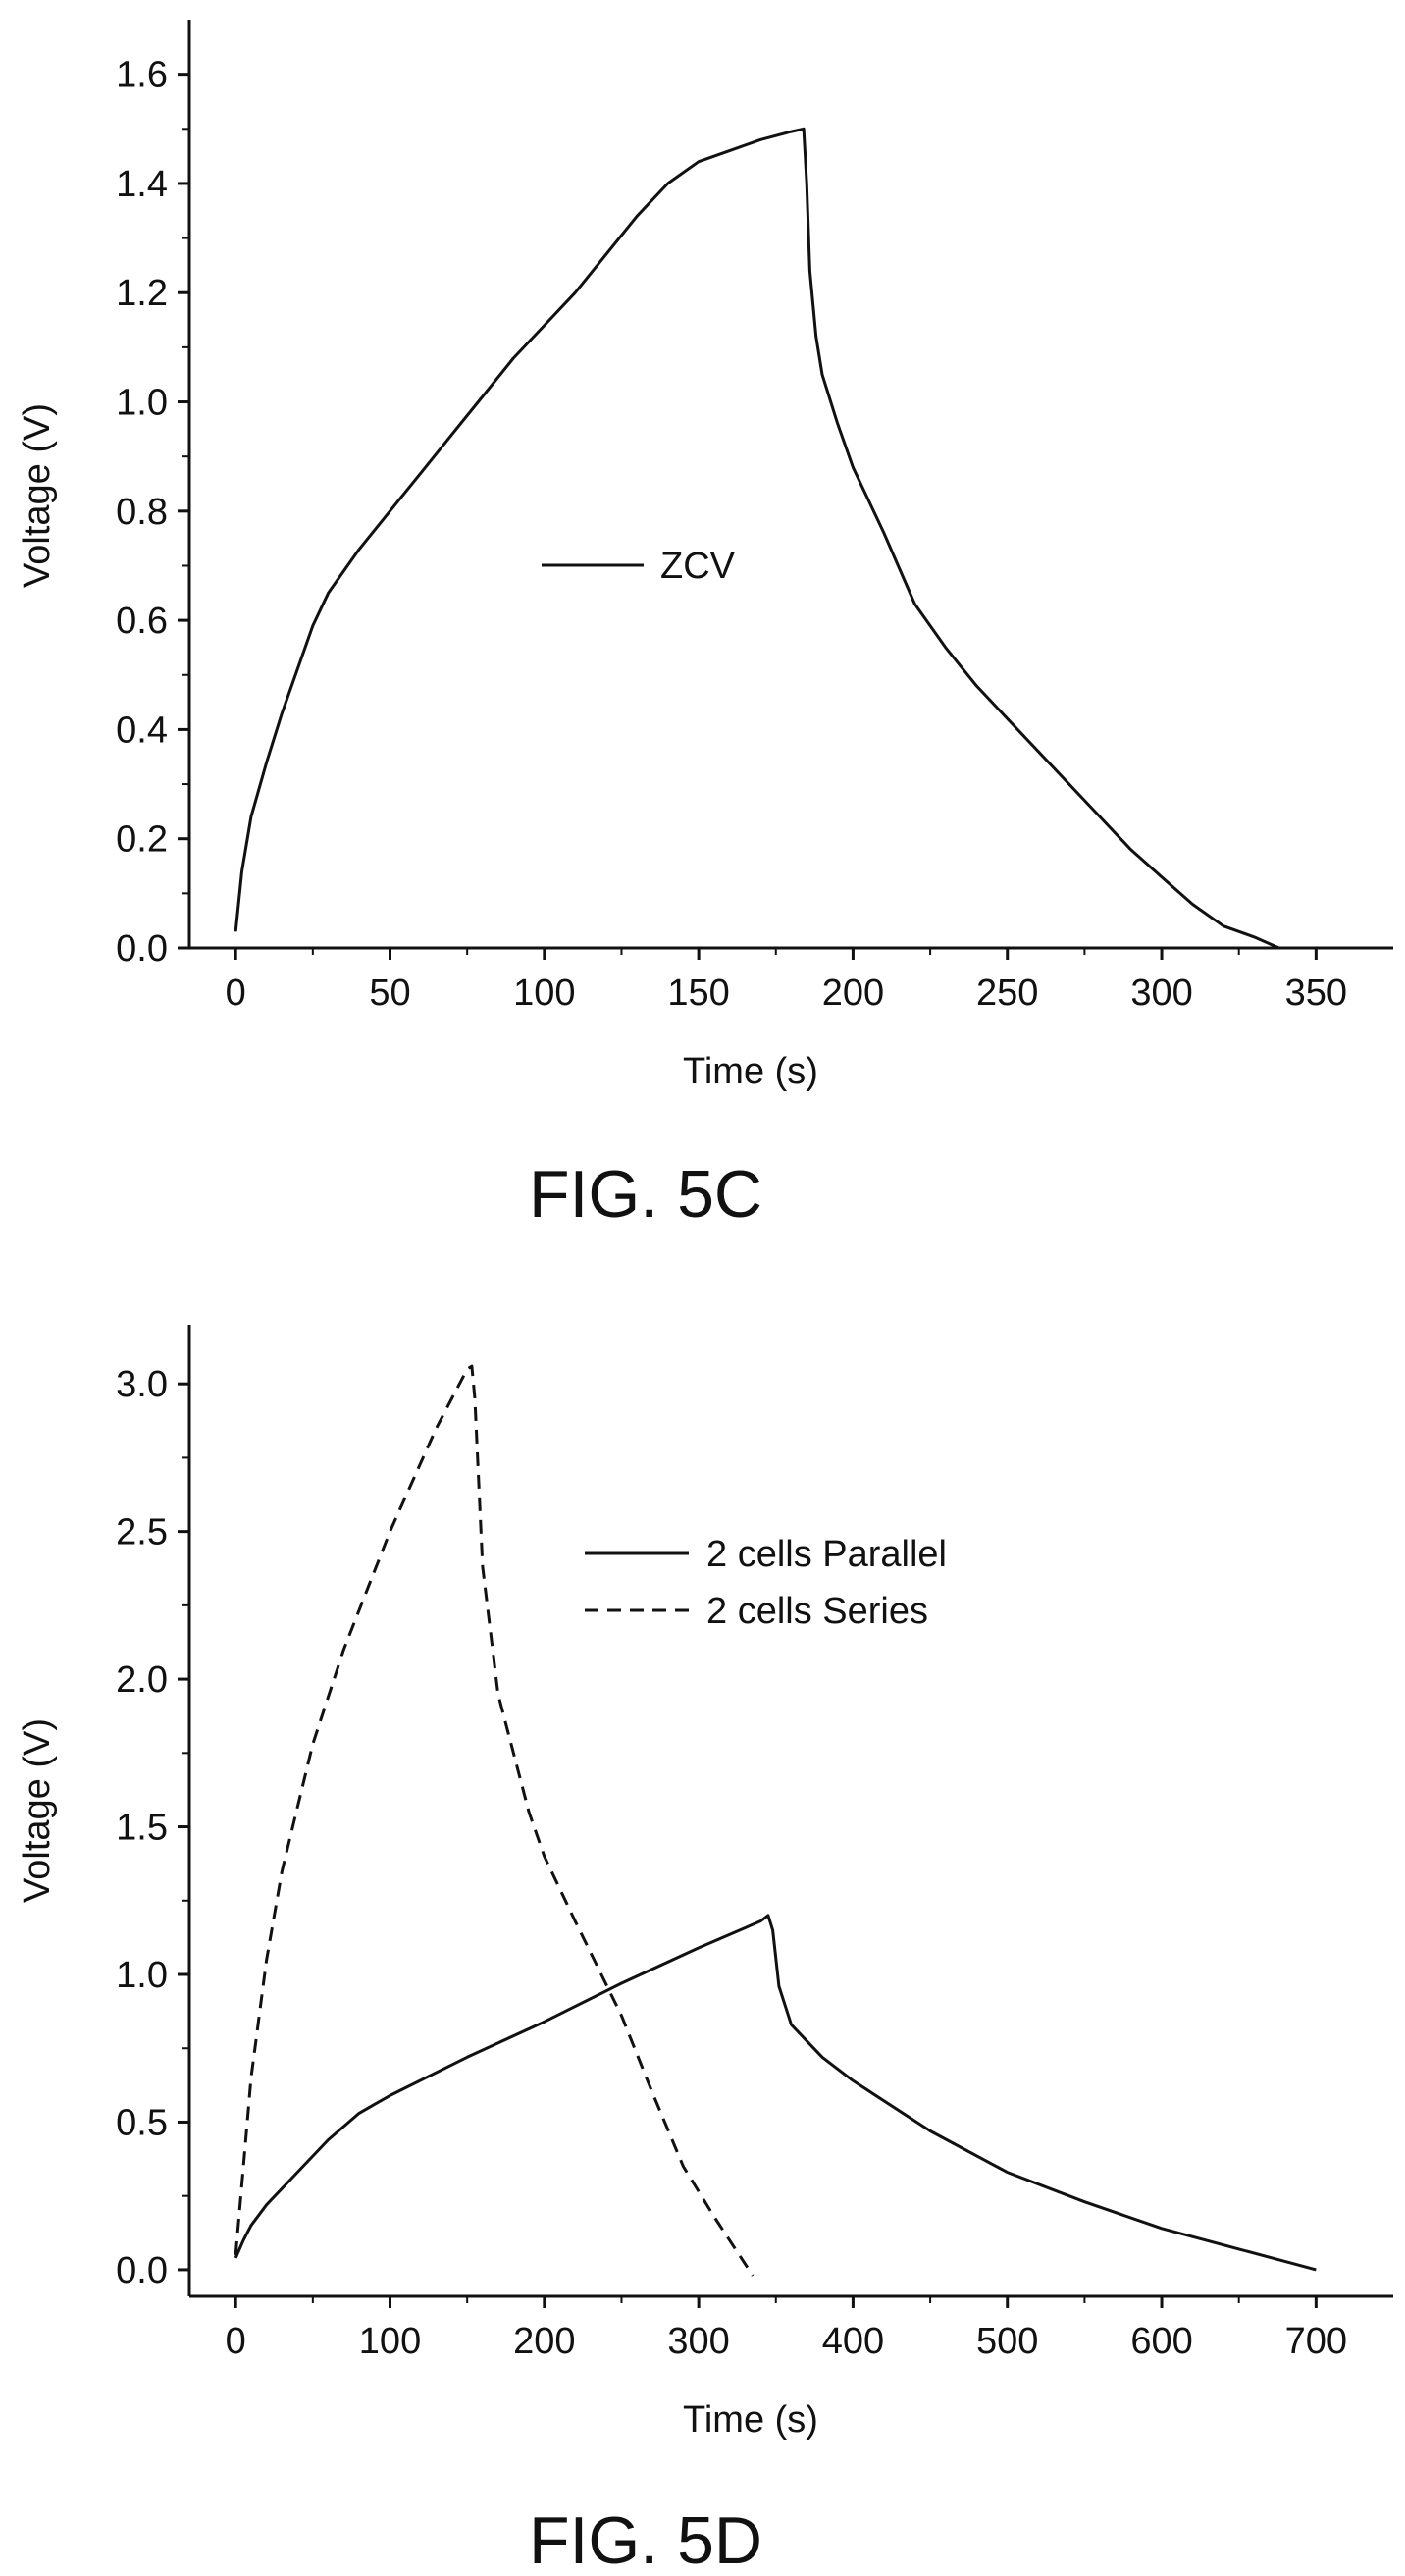 This screenshot has height=2576, width=1405. I want to click on y-tick-label: 1.5, so click(142, 1828).